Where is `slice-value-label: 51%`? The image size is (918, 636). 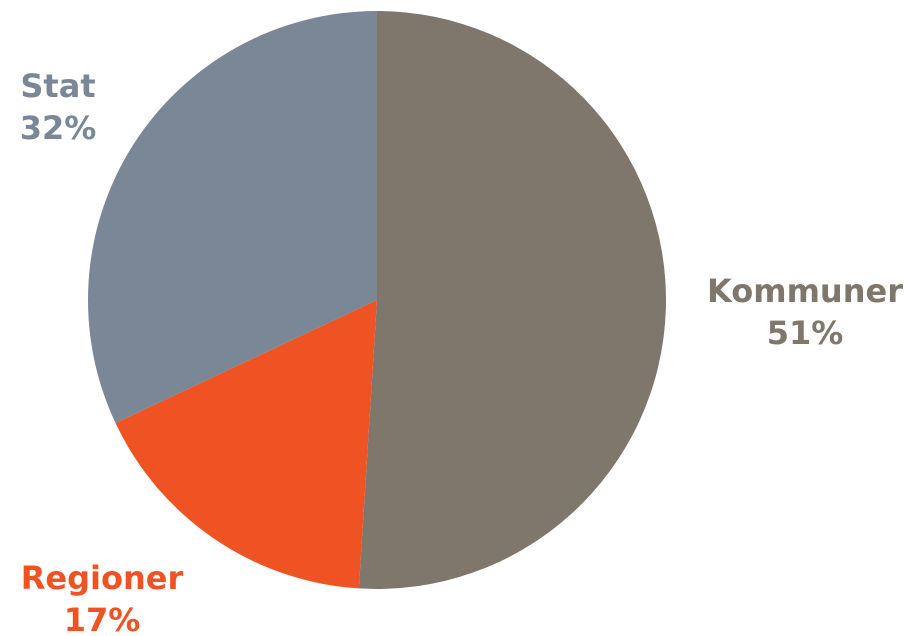
slice-value-label: 51% is located at coordinates (805, 333).